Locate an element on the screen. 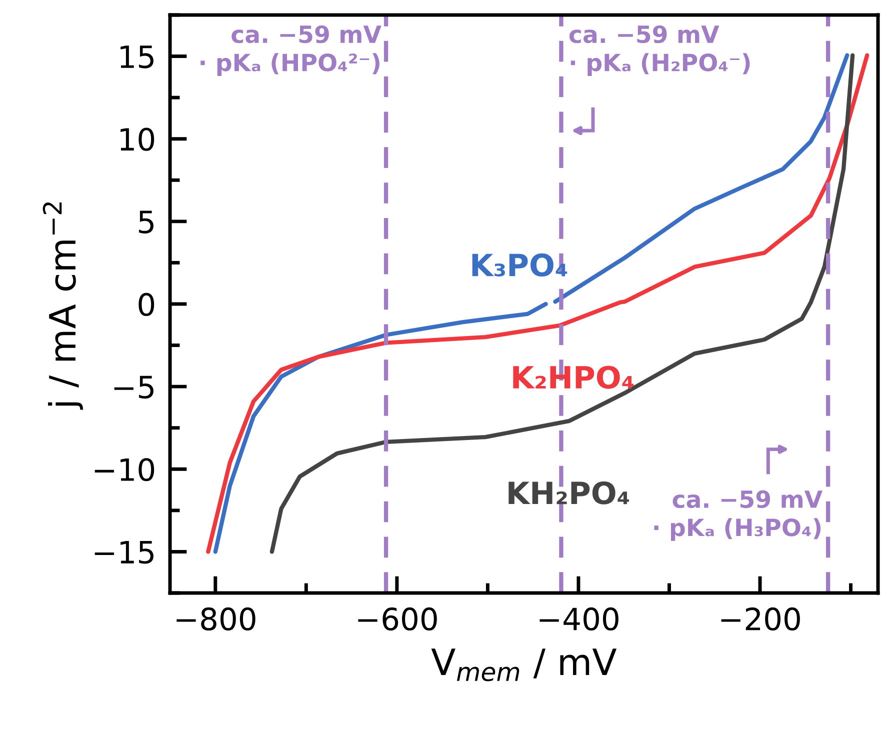 The width and height of the screenshot is (886, 742). ref-line-label: ca. −59 mV · pKₐ (H₂PO₄⁻) is located at coordinates (659, 50).